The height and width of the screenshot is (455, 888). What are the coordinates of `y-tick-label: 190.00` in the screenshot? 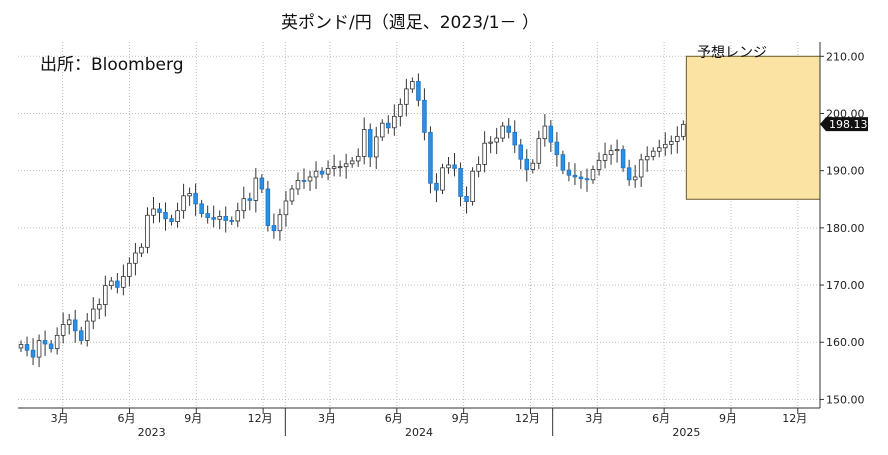 It's located at (845, 171).